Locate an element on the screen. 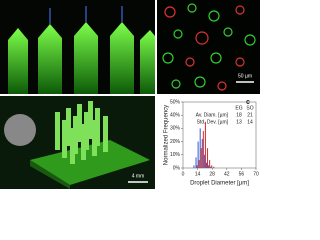 This screenshot has width=320, height=240. micrograph: 50 µm is located at coordinates (208, 47).